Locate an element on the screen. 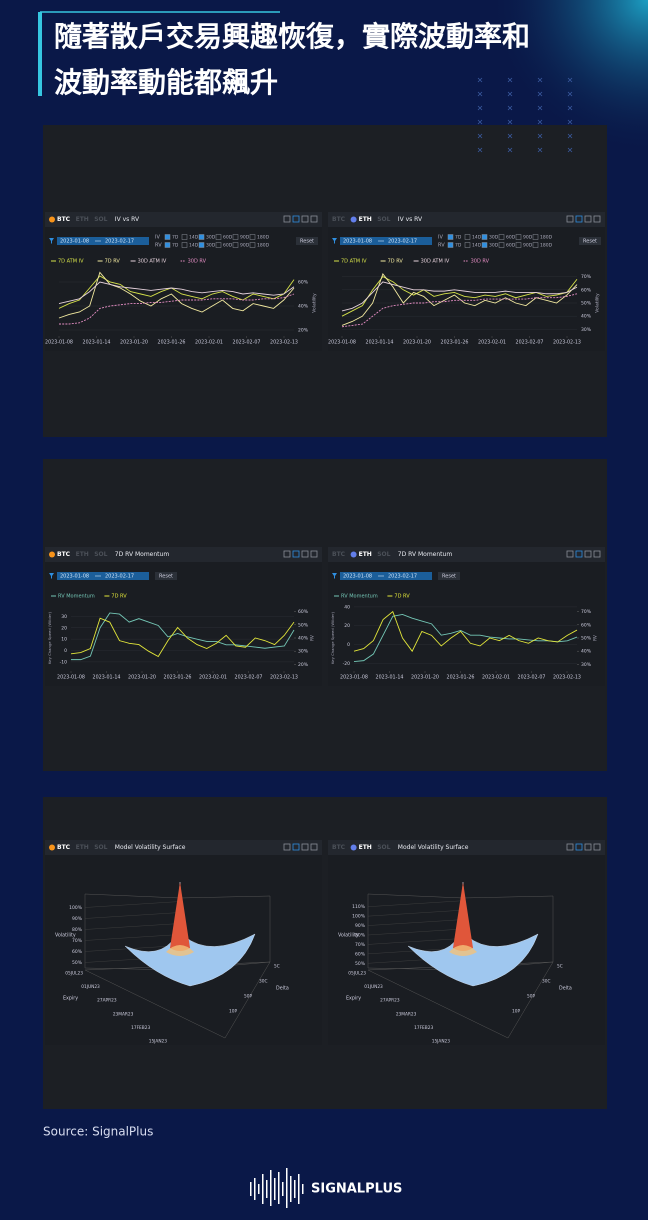  y2-tick-label: 70% is located at coordinates (586, 612).